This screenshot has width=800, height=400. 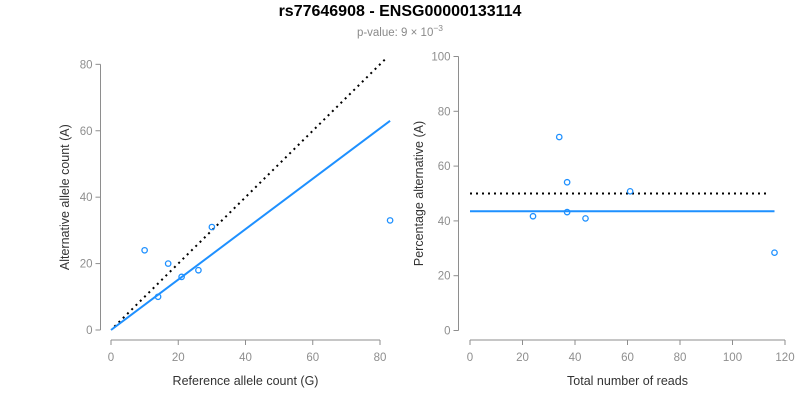 I want to click on x-axis-title: Reference allele count (G), so click(x=246, y=381).